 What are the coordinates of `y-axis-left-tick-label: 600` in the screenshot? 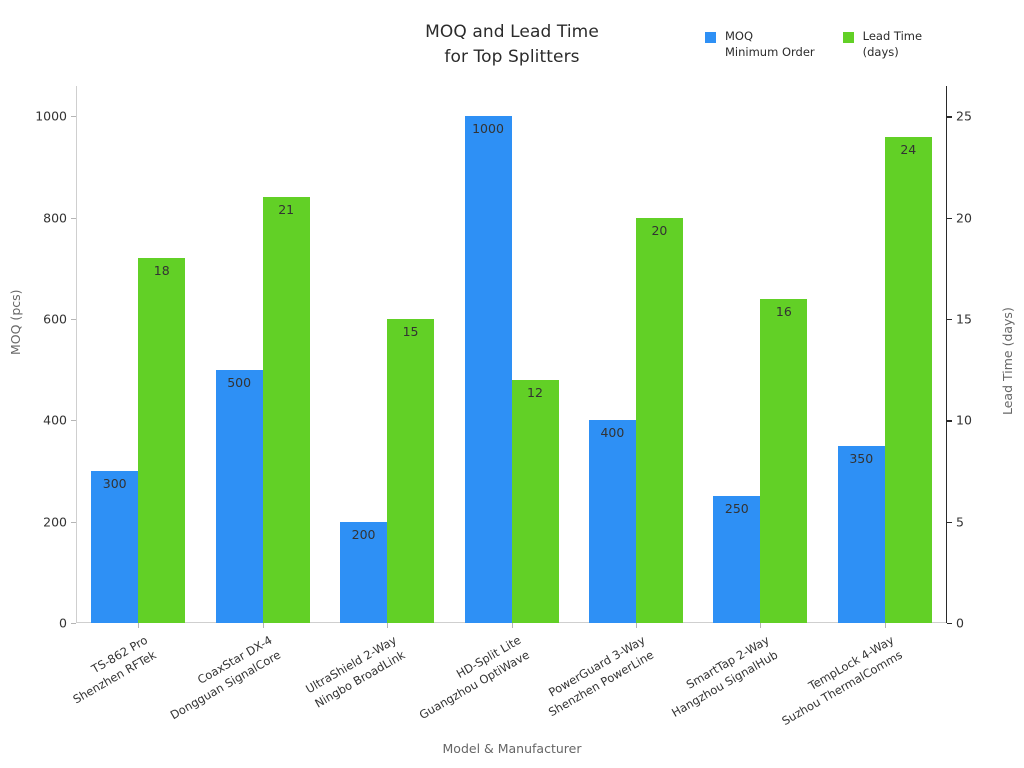 It's located at (55, 319).